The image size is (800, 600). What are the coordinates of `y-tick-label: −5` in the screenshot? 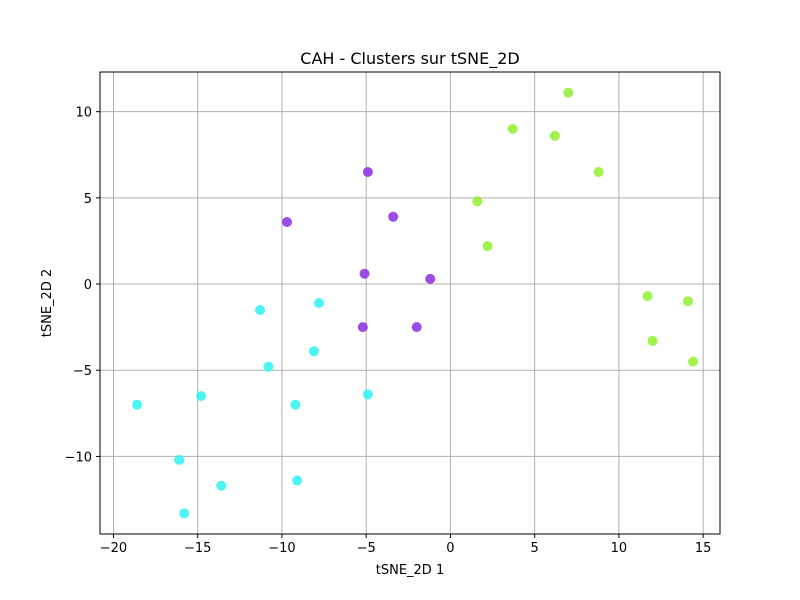 It's located at (82, 371).